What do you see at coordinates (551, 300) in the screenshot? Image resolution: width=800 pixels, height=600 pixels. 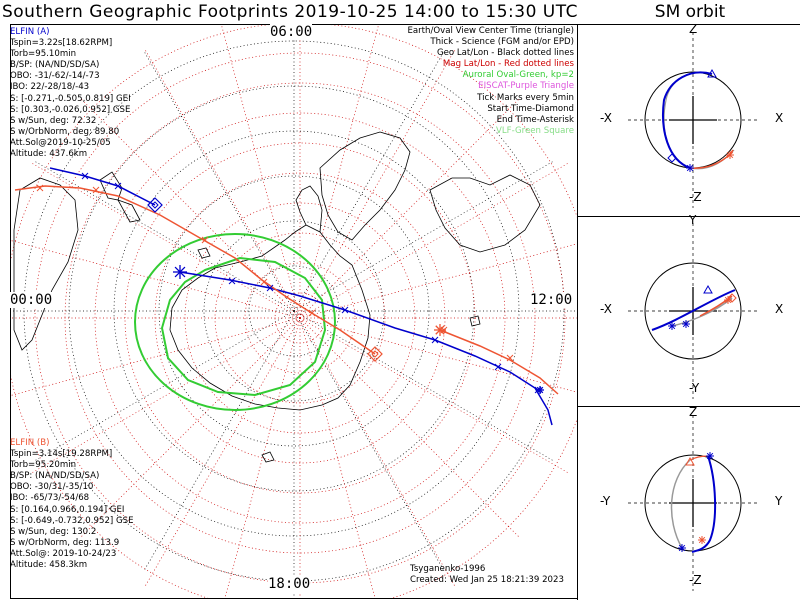 I see `clock-label-right: 12:00` at bounding box center [551, 300].